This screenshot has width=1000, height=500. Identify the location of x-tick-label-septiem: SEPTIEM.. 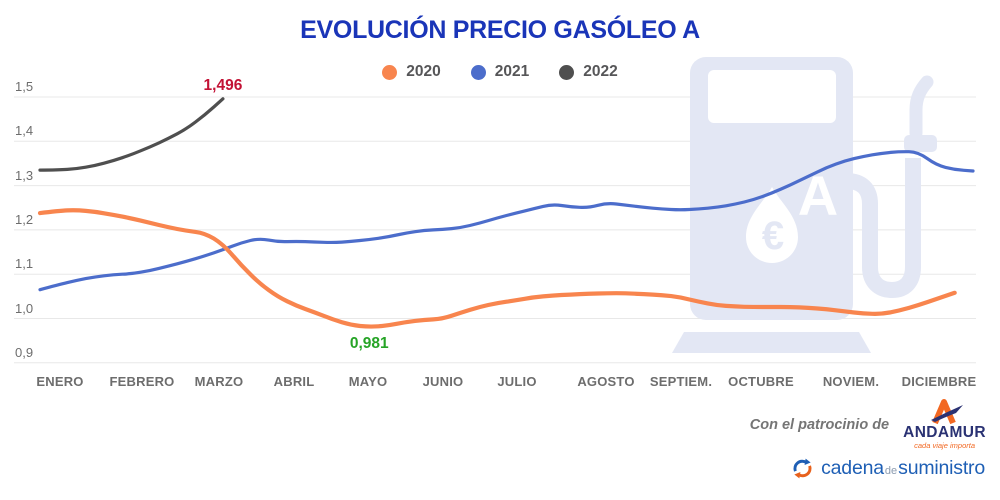
(681, 381).